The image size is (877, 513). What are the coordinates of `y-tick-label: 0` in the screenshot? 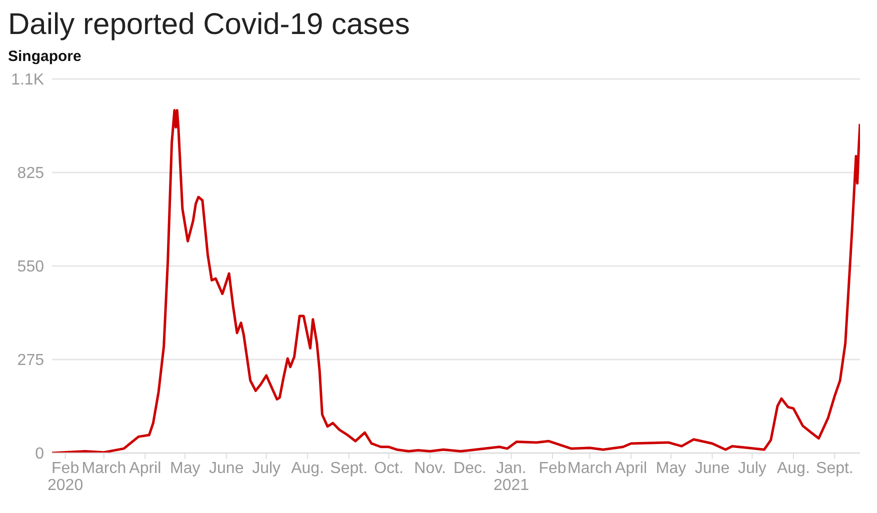 It's located at (39, 454).